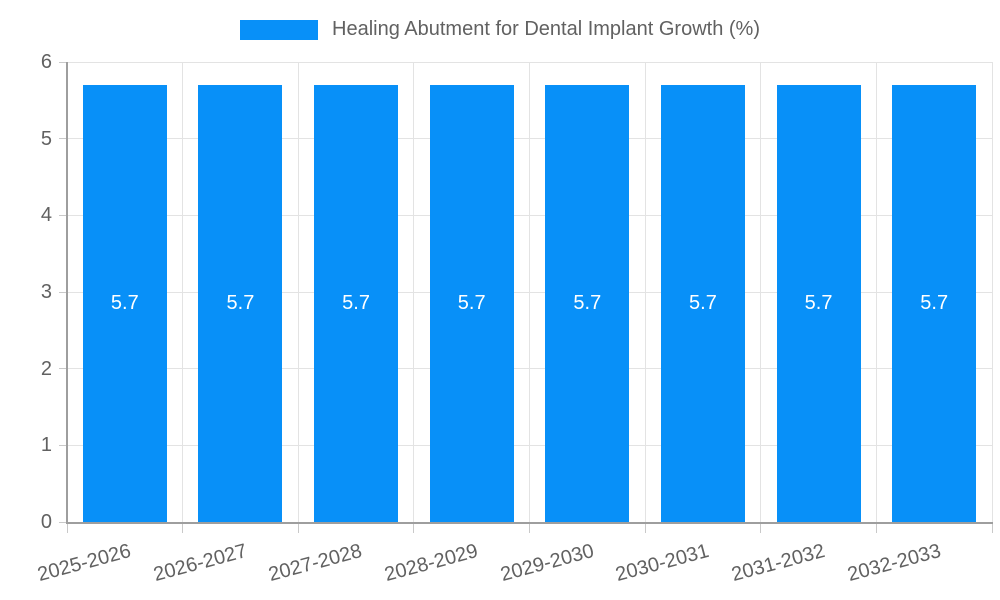 This screenshot has height=600, width=1000. What do you see at coordinates (778, 563) in the screenshot?
I see `x-tick-label: 2031-2032` at bounding box center [778, 563].